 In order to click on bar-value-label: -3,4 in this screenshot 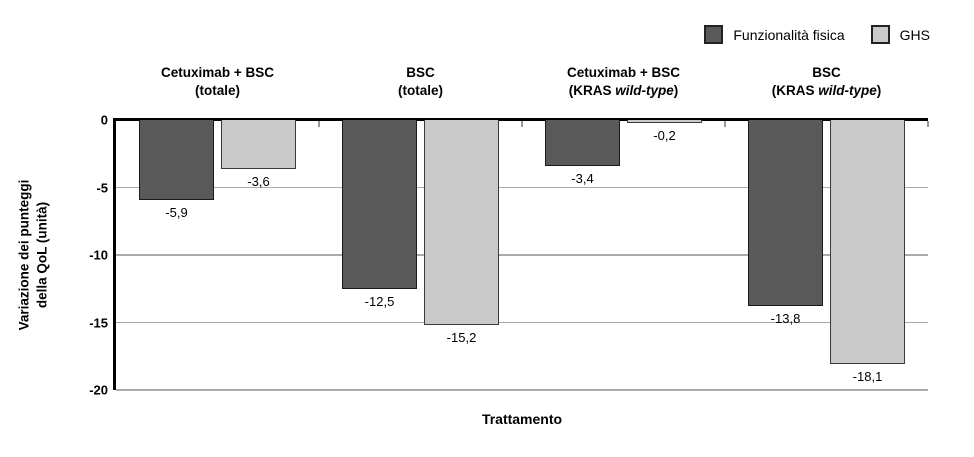, I will do `click(582, 178)`.